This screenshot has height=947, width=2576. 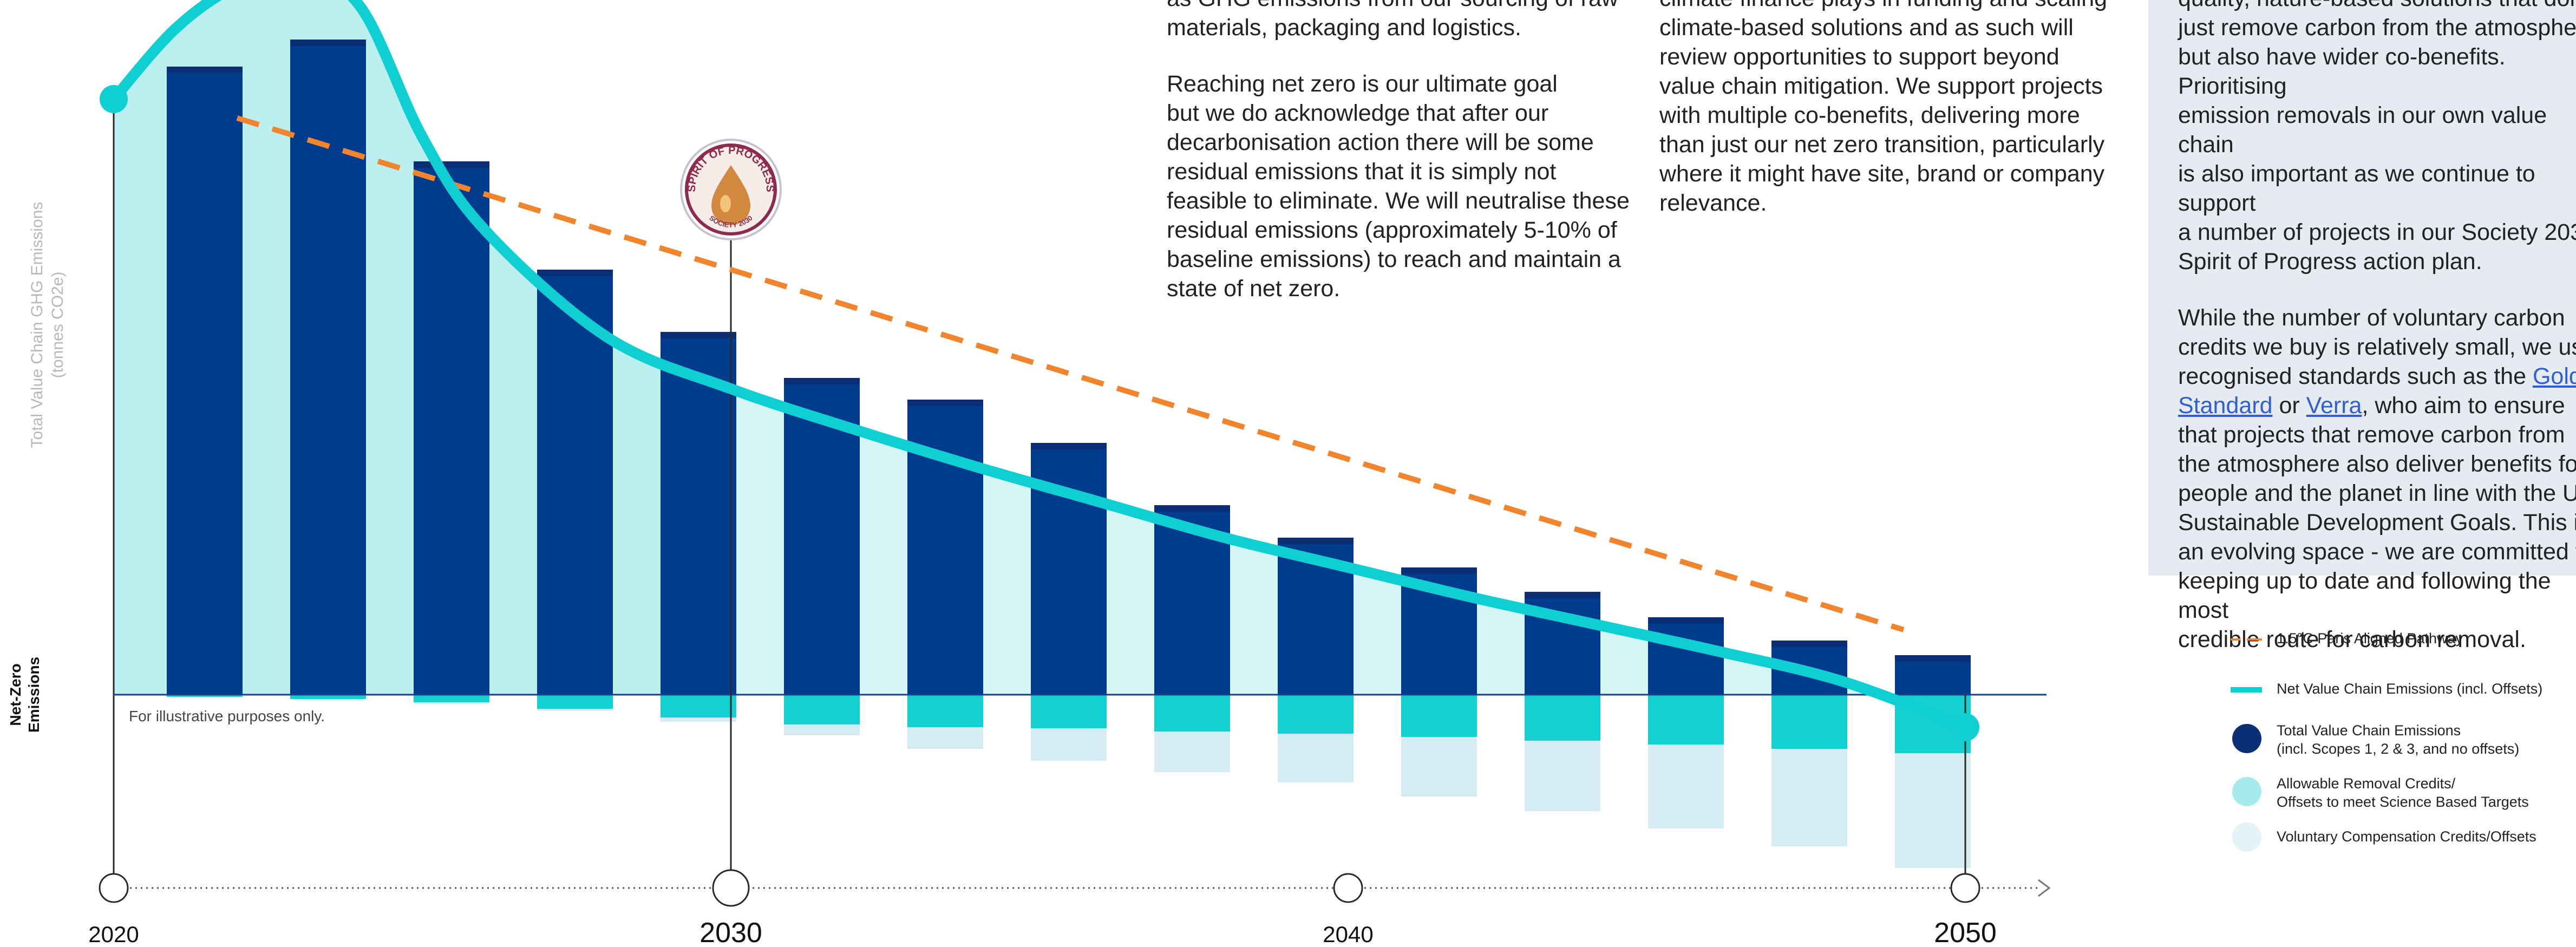 I want to click on bar-total-2026, so click(x=452, y=428).